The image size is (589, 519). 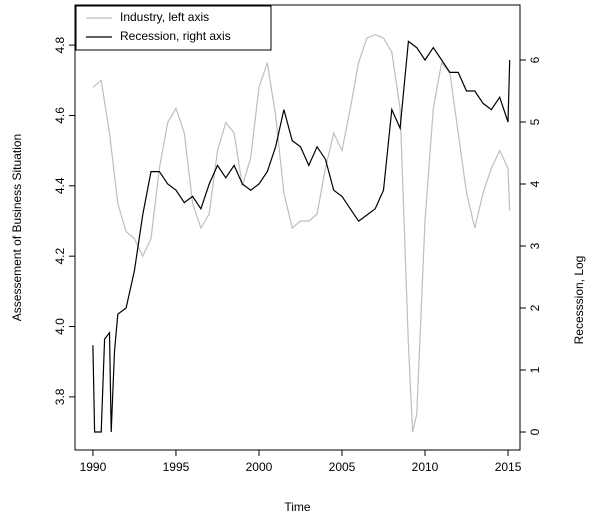 I want to click on legend-label: Recession, right axis, so click(x=175, y=36).